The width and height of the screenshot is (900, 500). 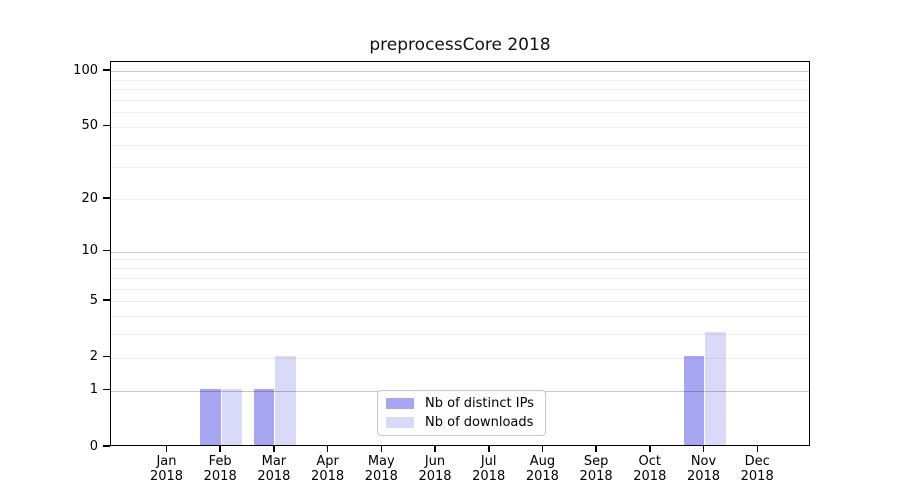 I want to click on x-tick-jun, so click(x=435, y=449).